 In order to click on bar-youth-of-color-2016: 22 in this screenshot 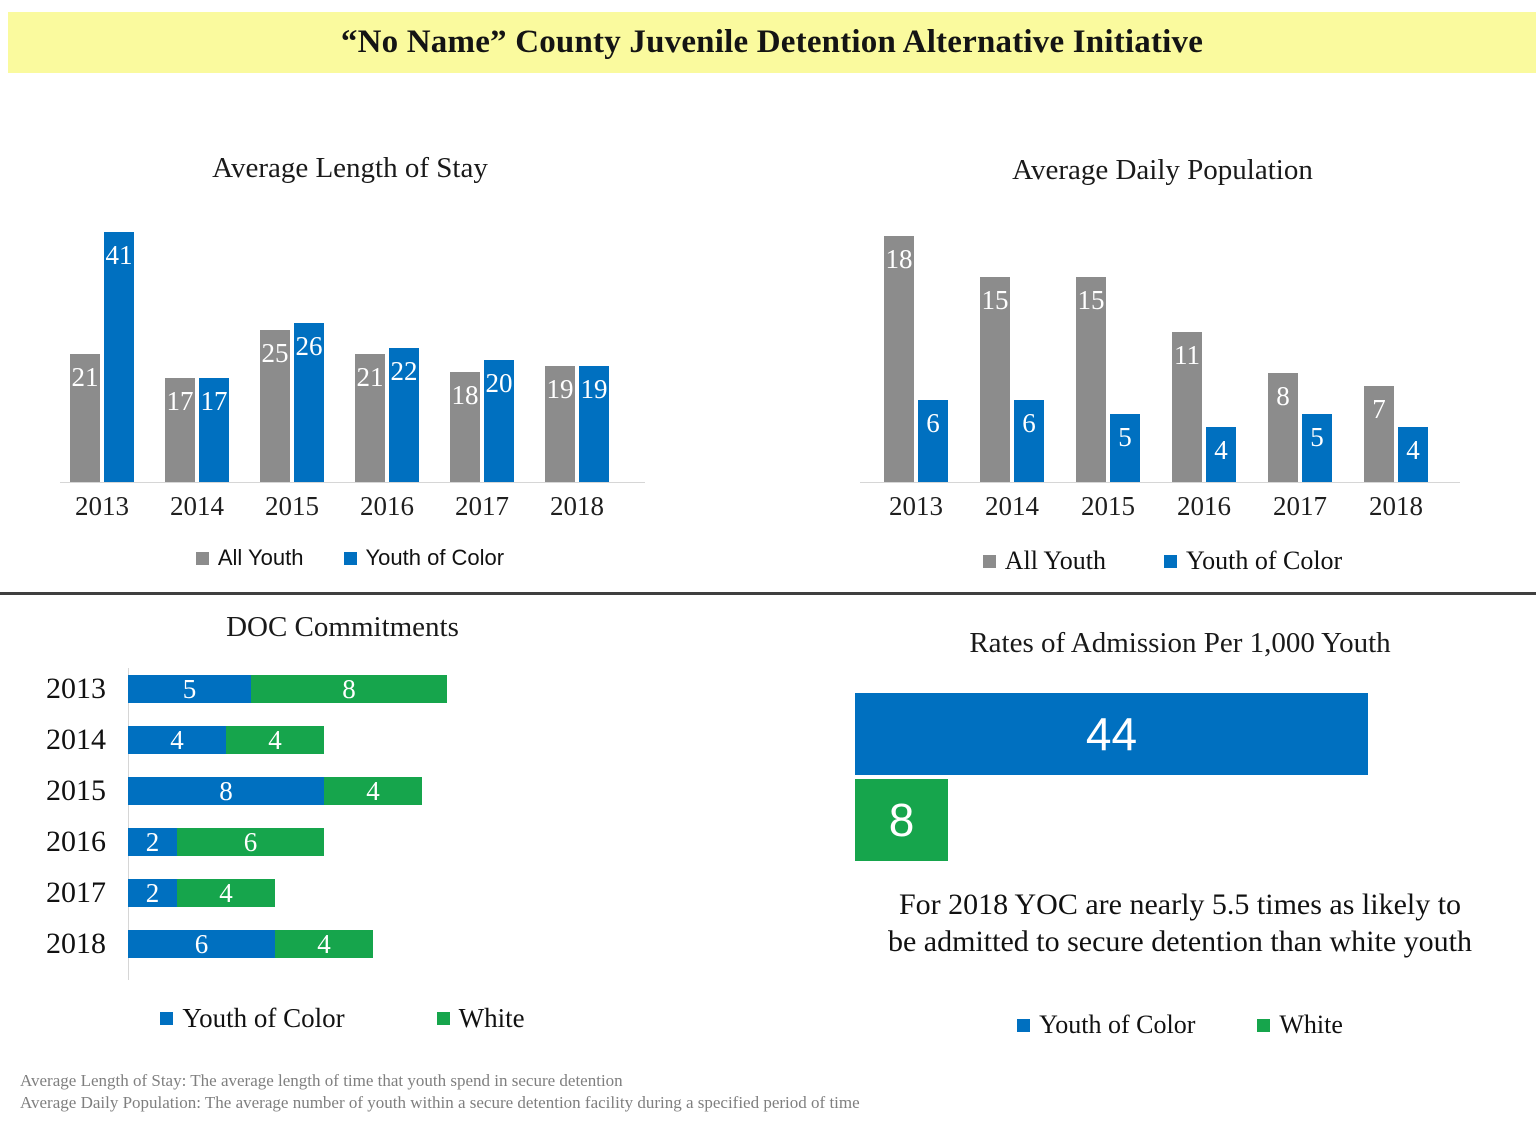, I will do `click(404, 415)`.